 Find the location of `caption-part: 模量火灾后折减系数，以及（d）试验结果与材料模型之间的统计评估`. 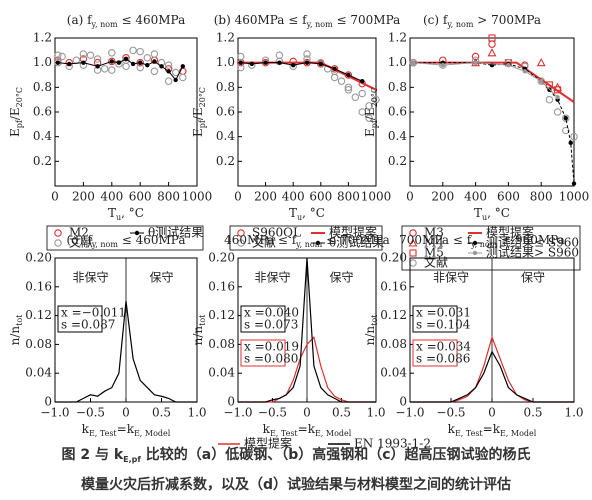

caption-part: 模量火灾后折减系数，以及（d）试验结果与材料模型之间的统计评估 is located at coordinates (296, 484).